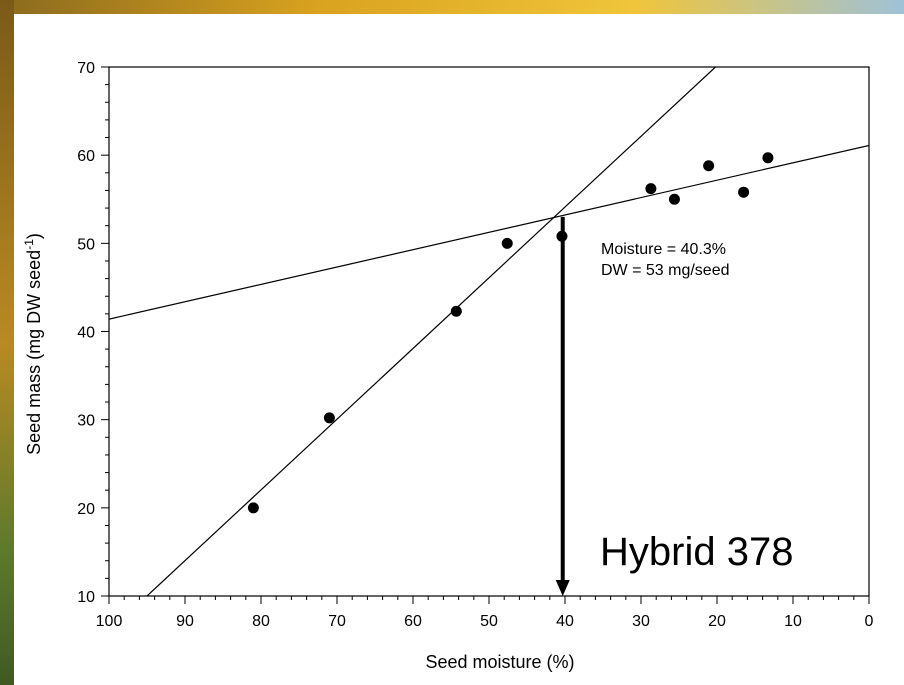 The height and width of the screenshot is (685, 904). I want to click on y-axis-label-main: Seed mass (mg DW seed, so click(34, 352).